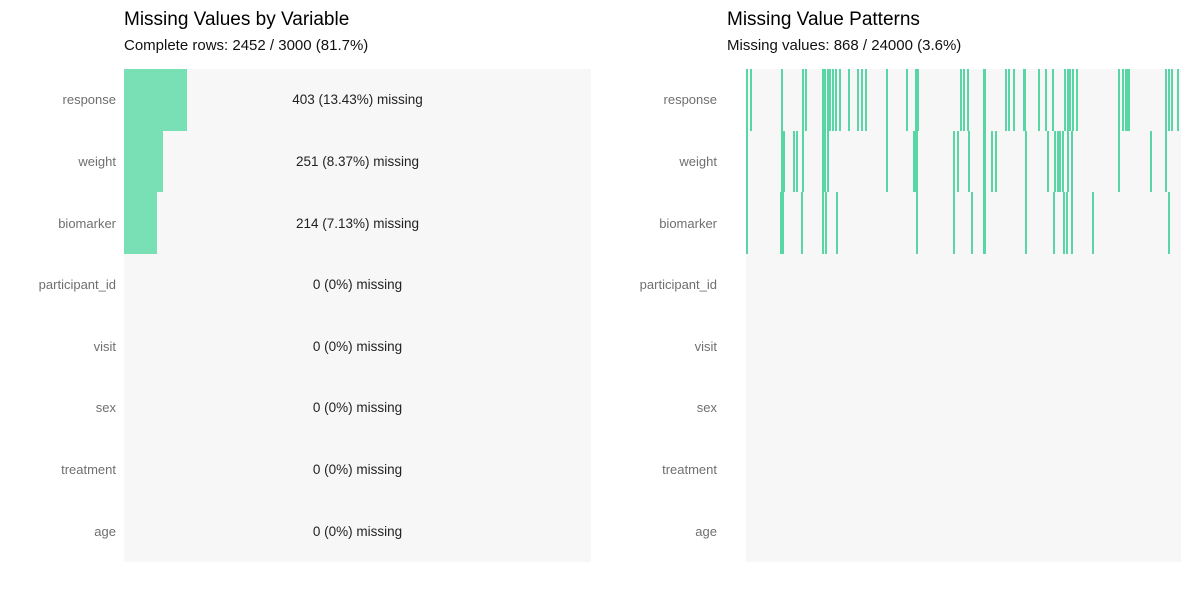 The height and width of the screenshot is (600, 1200). Describe the element at coordinates (844, 45) in the screenshot. I see `right-panel-subtitle: Missing values: 868 / 24000 (3.6%)` at that location.